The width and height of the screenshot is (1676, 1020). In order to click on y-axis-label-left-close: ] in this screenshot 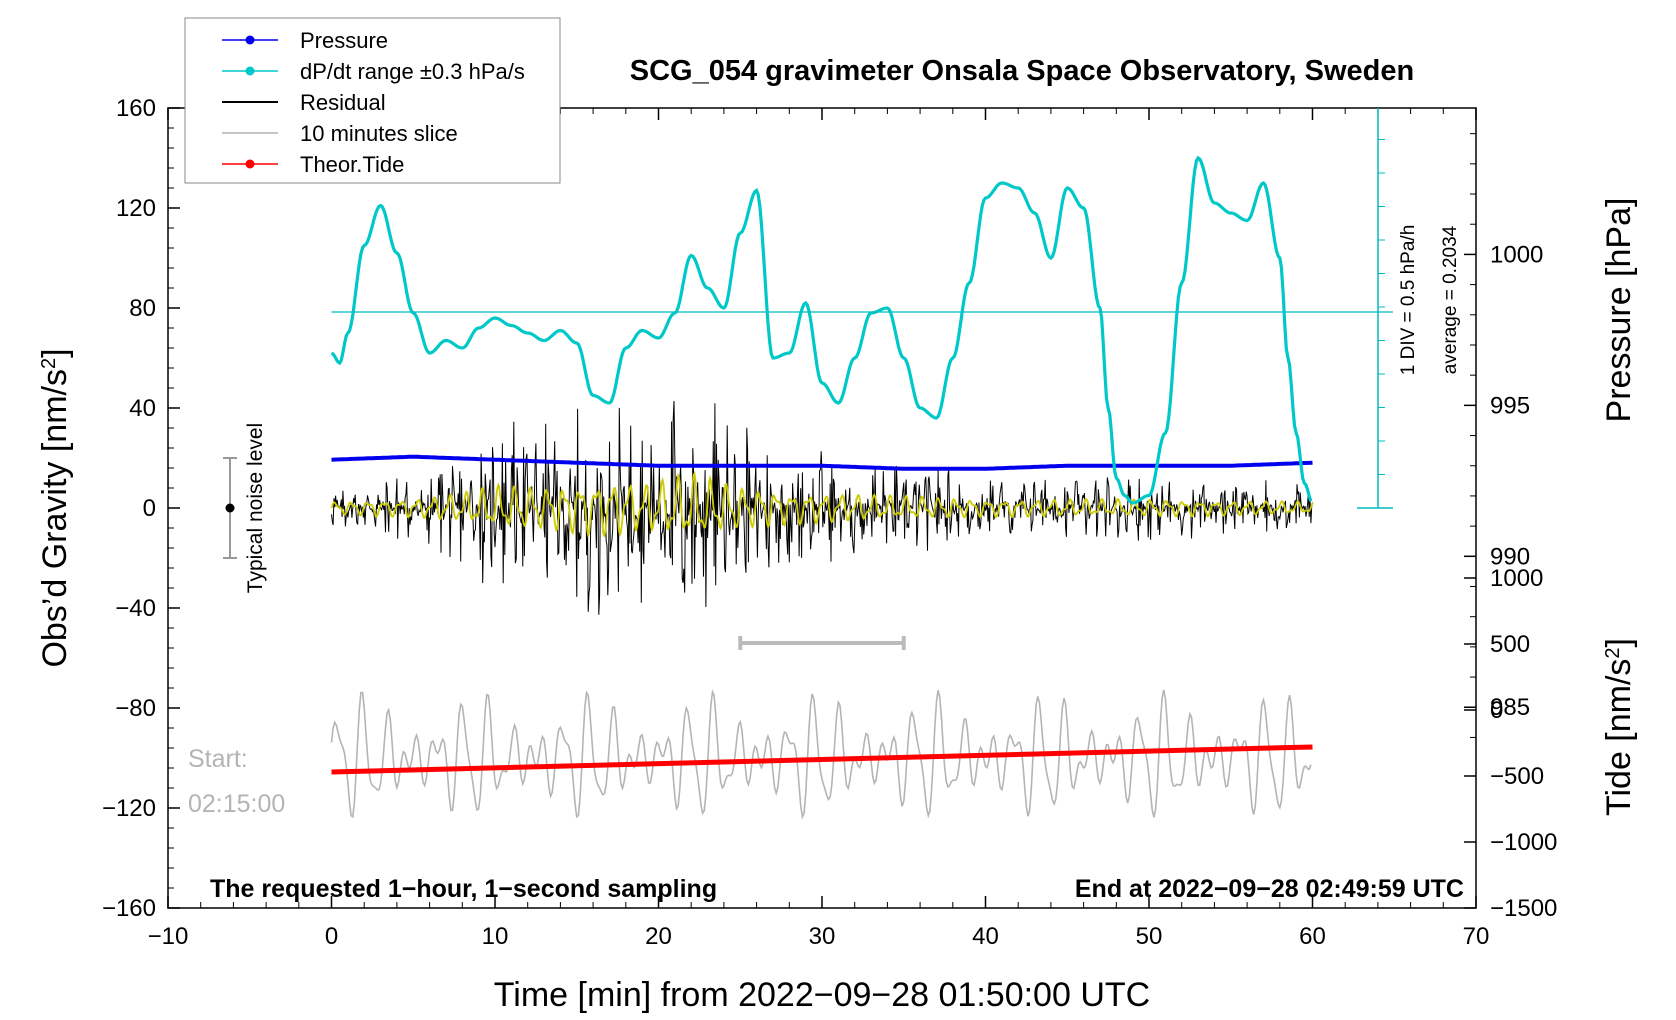, I will do `click(55, 352)`.